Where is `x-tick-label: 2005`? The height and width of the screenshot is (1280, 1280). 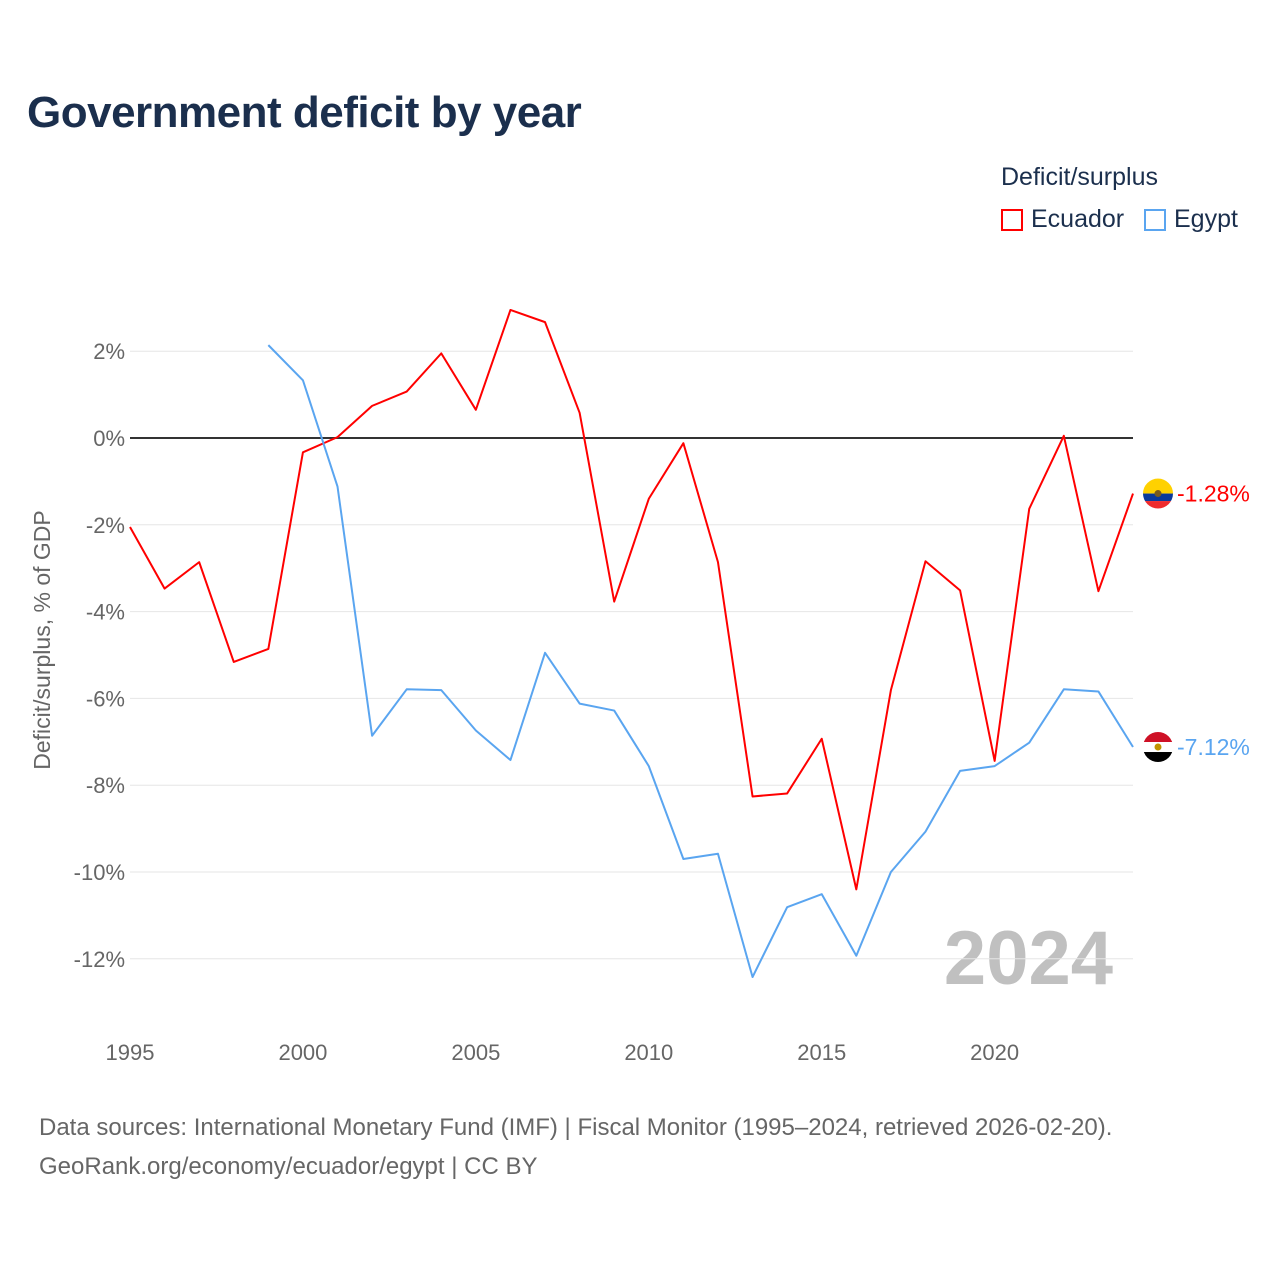
x-tick-label: 2005 is located at coordinates (475, 1052).